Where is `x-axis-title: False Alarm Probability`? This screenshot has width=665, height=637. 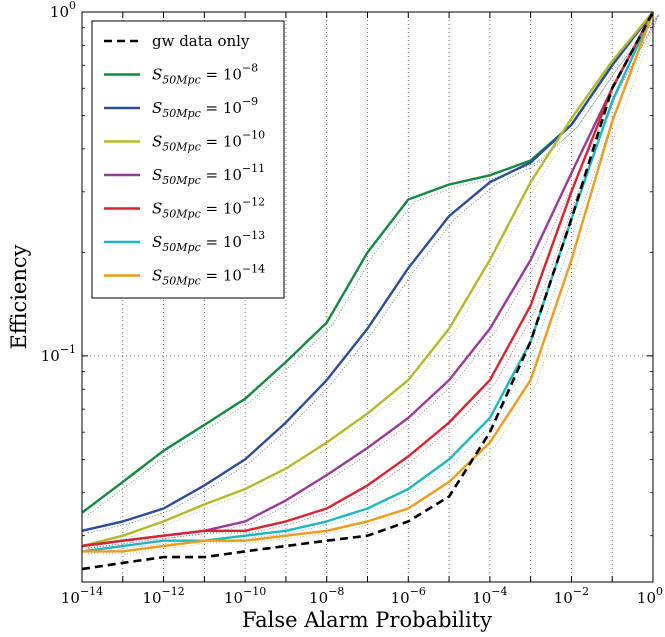
x-axis-title: False Alarm Probability is located at coordinates (367, 620).